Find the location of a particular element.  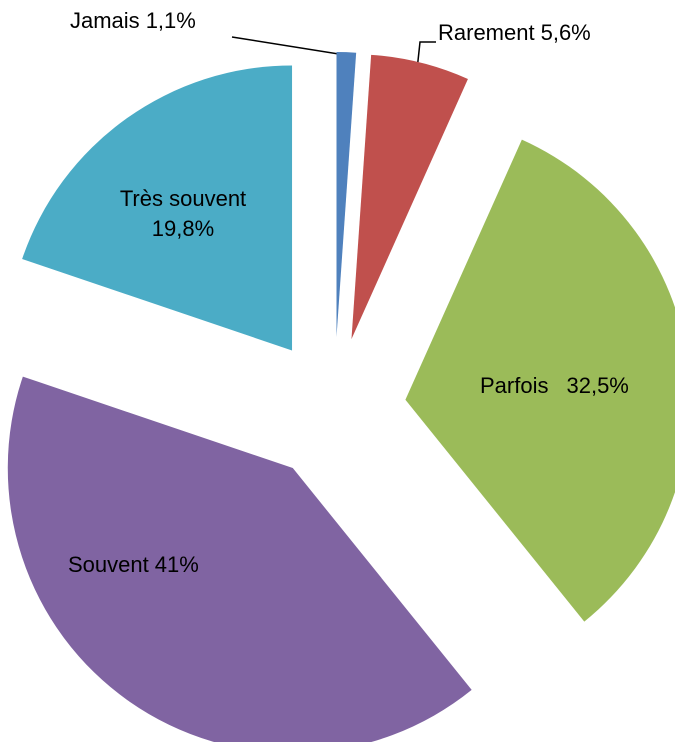

slice-label: Parfois 32,5% is located at coordinates (554, 385).